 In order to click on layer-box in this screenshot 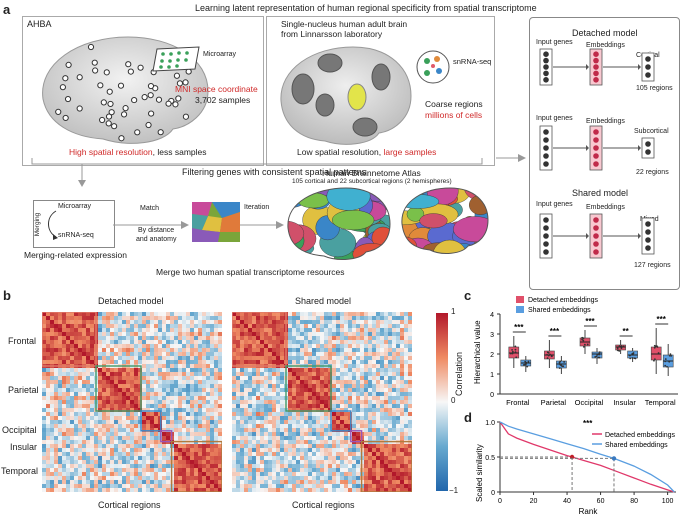, I will do `click(648, 236)`.